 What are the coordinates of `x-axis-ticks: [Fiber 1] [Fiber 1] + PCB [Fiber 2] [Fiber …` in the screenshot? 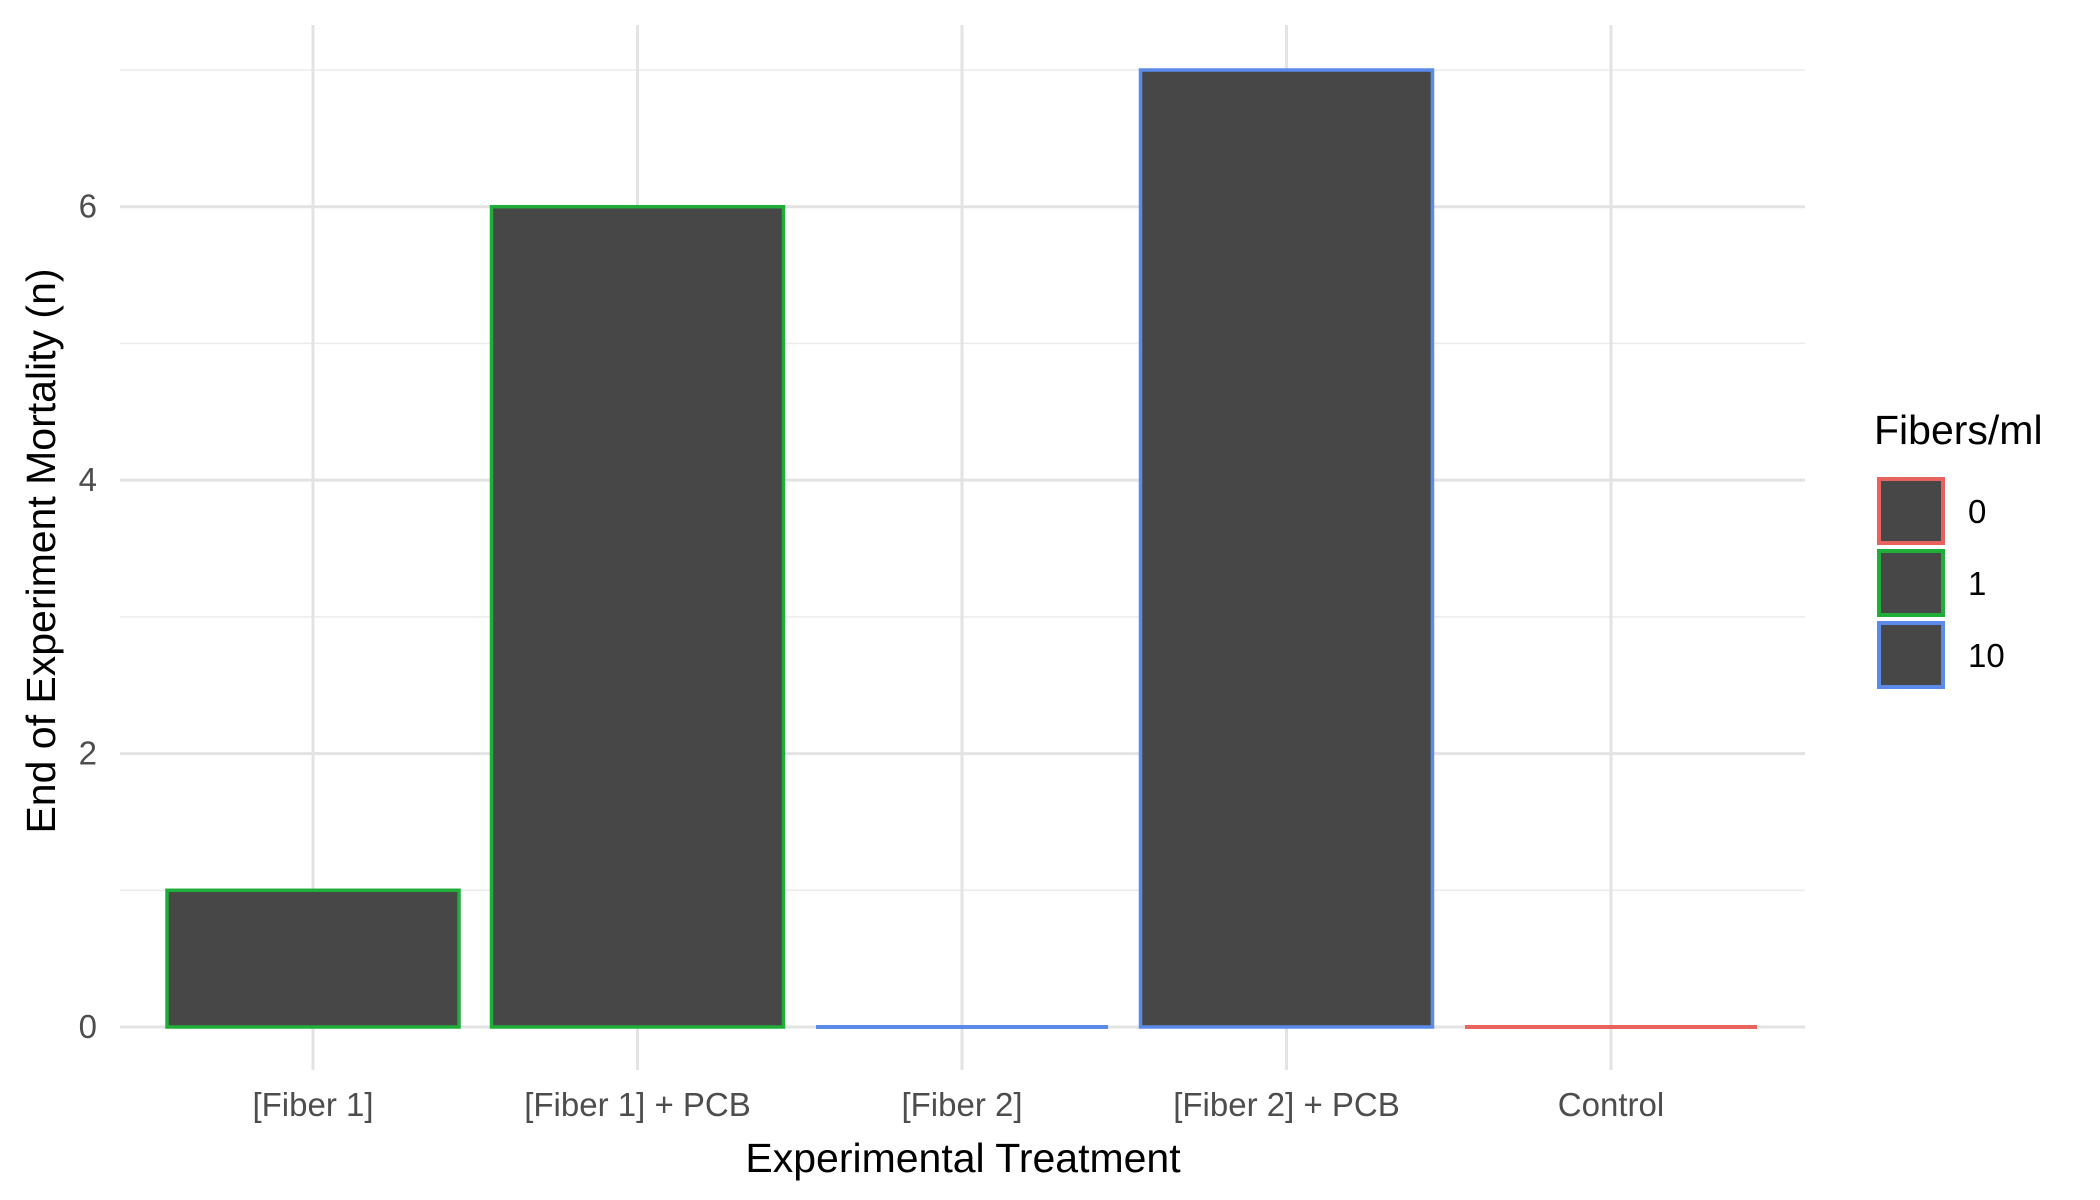 It's located at (958, 1104).